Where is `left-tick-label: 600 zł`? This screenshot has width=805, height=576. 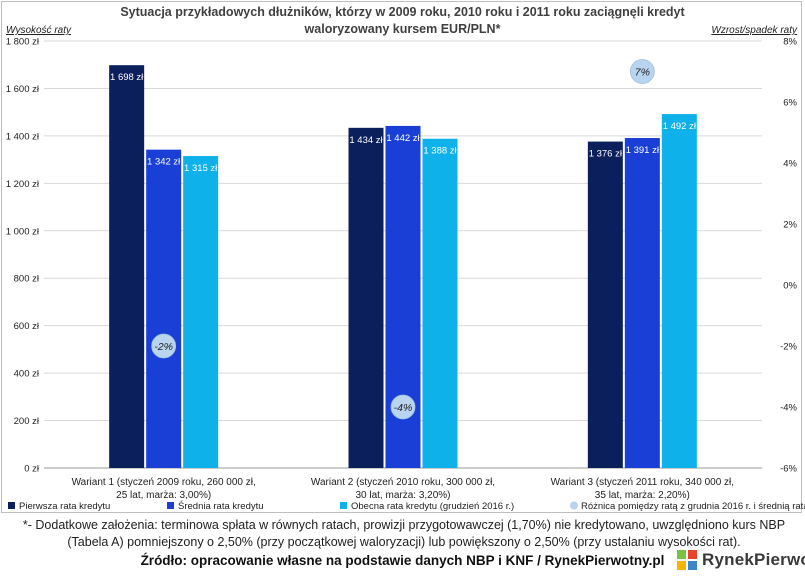
left-tick-label: 600 zł is located at coordinates (27, 326).